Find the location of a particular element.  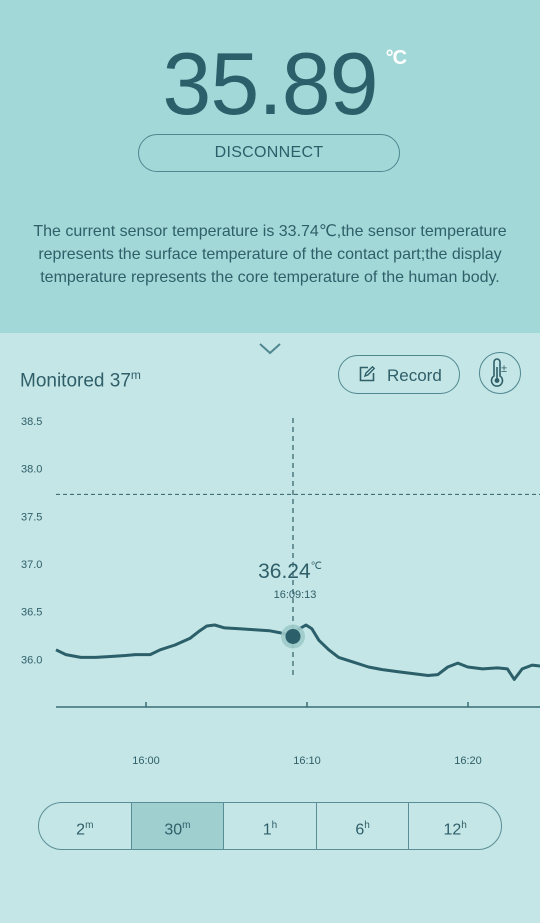

tab-range-1h: 1h is located at coordinates (270, 826).